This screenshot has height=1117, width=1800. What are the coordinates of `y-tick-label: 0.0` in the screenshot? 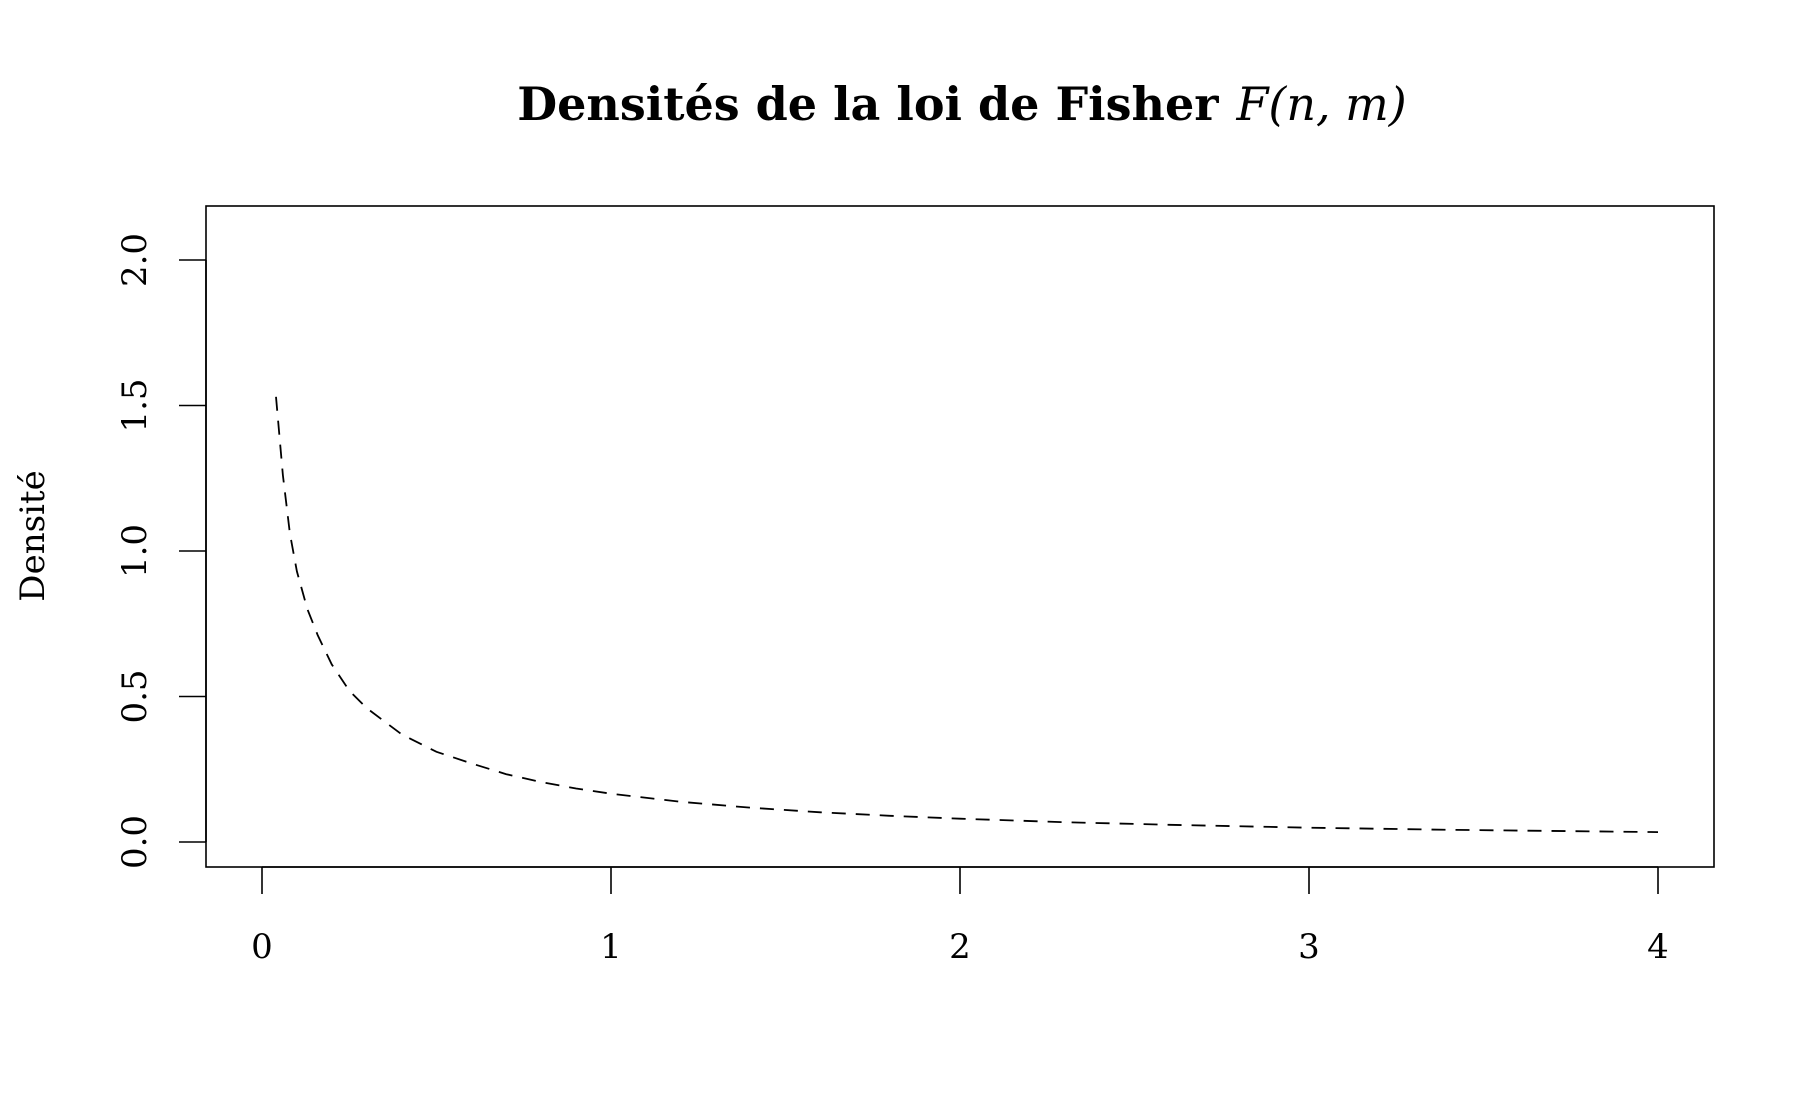 It's located at (135, 842).